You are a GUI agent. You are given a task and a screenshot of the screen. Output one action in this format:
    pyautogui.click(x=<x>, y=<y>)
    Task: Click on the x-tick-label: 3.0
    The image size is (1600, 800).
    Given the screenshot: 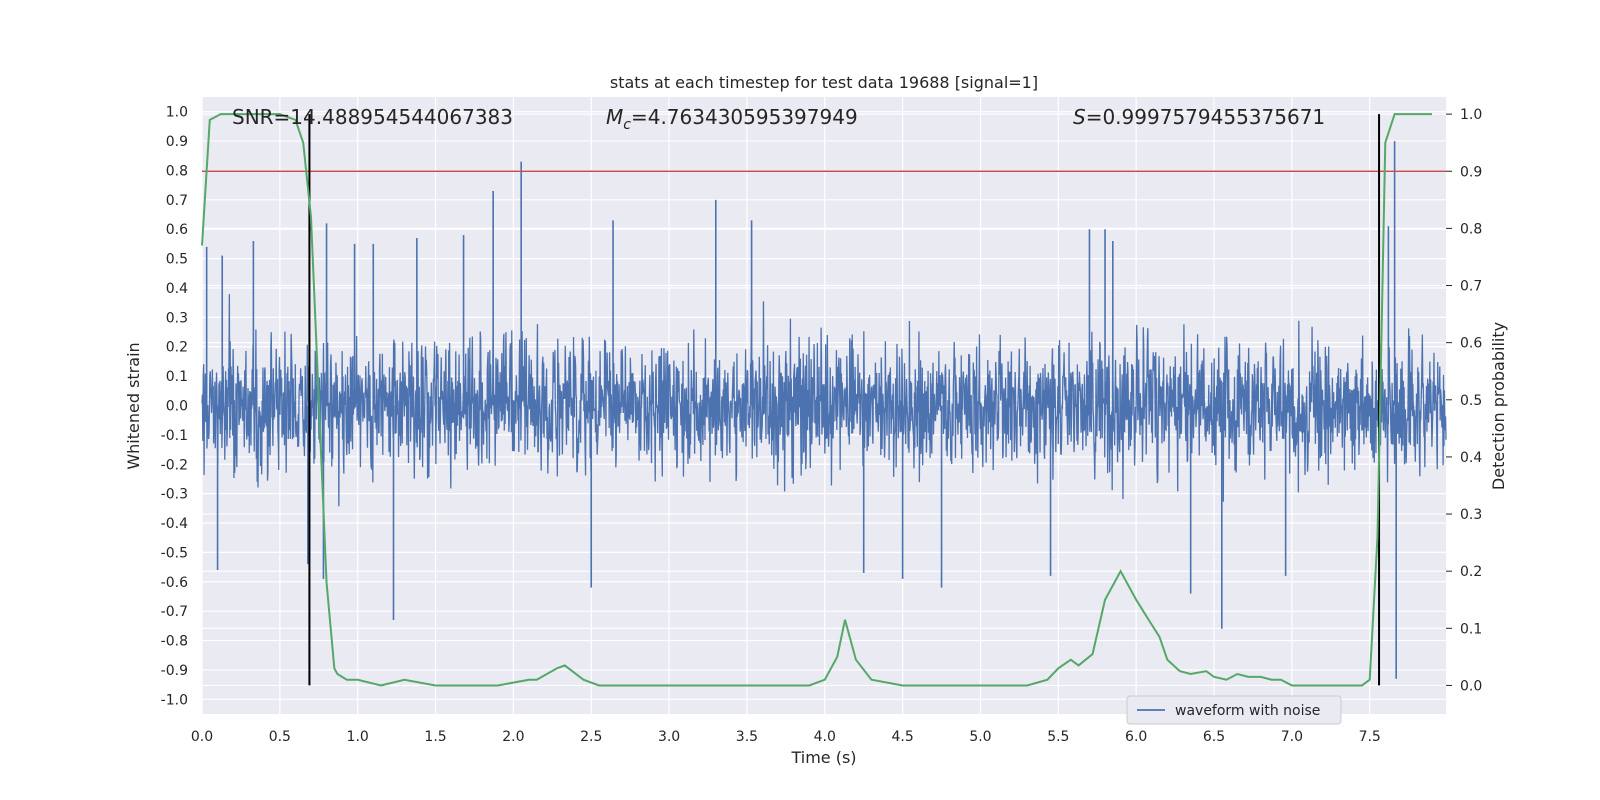 What is the action you would take?
    pyautogui.click(x=669, y=737)
    